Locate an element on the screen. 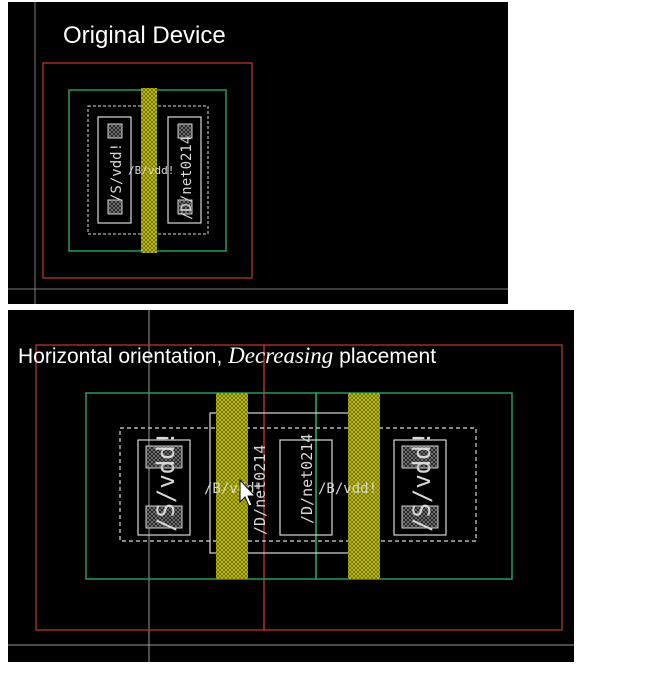 This screenshot has width=645, height=688. source-label-left: /S/vdd! is located at coordinates (166, 481).